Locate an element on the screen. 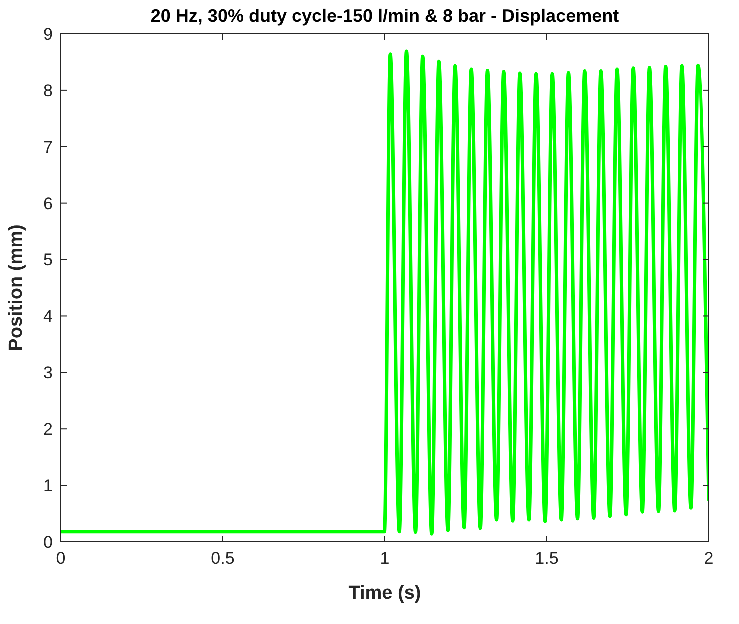  x-tick-label: 0 is located at coordinates (61, 558).